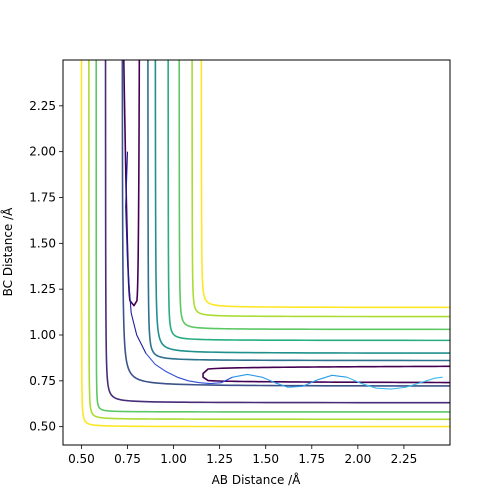 The width and height of the screenshot is (500, 500). I want to click on x-tick-label: 2.00, so click(357, 459).